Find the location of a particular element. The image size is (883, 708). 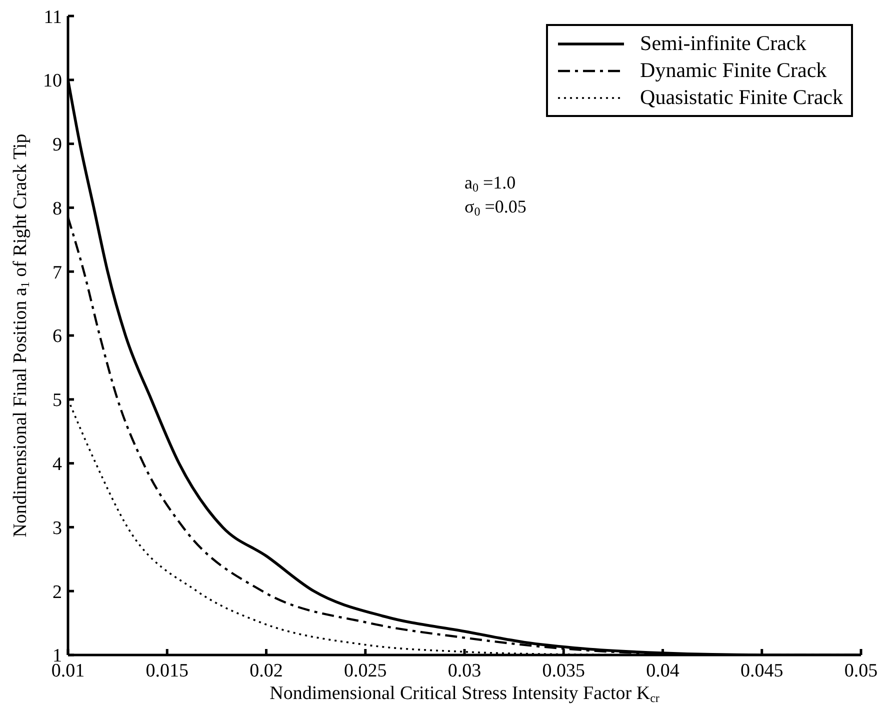

y-tick-label: 6 is located at coordinates (57, 337).